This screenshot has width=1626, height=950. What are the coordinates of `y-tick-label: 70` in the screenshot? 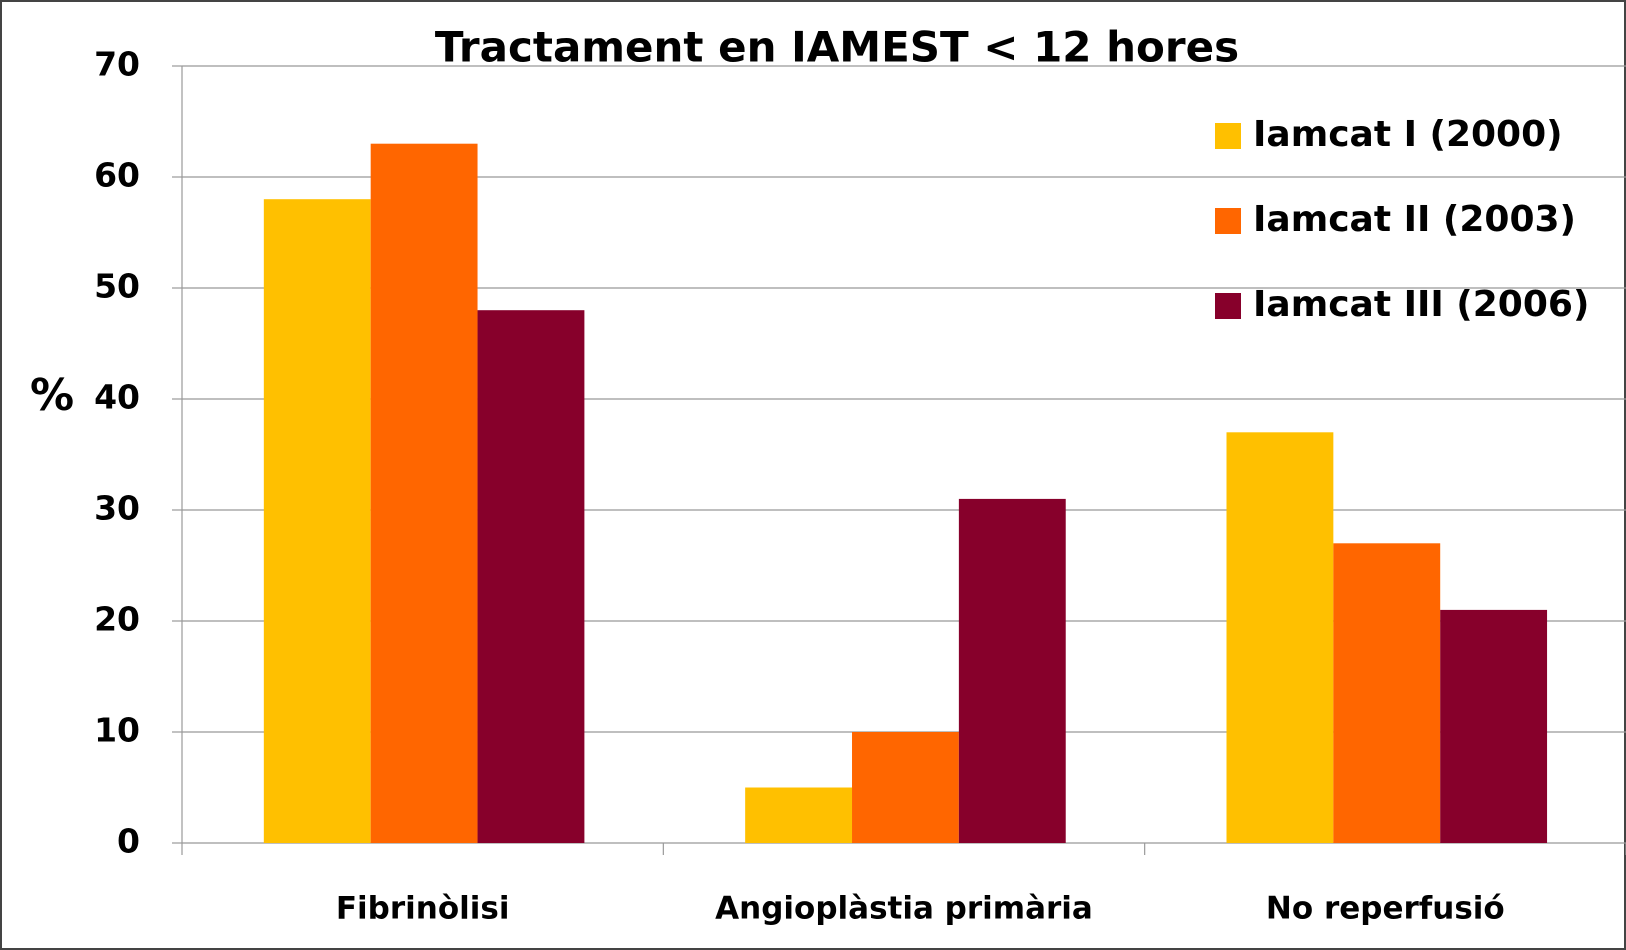 It's located at (117, 64).